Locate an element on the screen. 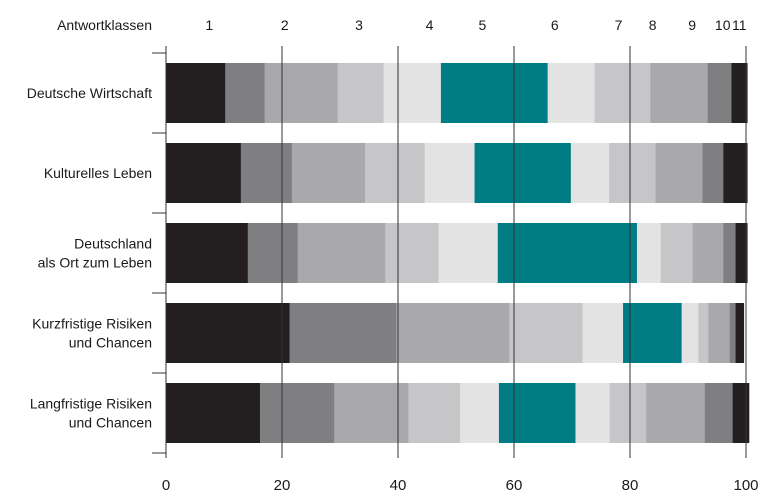 The width and height of the screenshot is (763, 500). category-label: Kurzfristige Risiken is located at coordinates (92, 324).